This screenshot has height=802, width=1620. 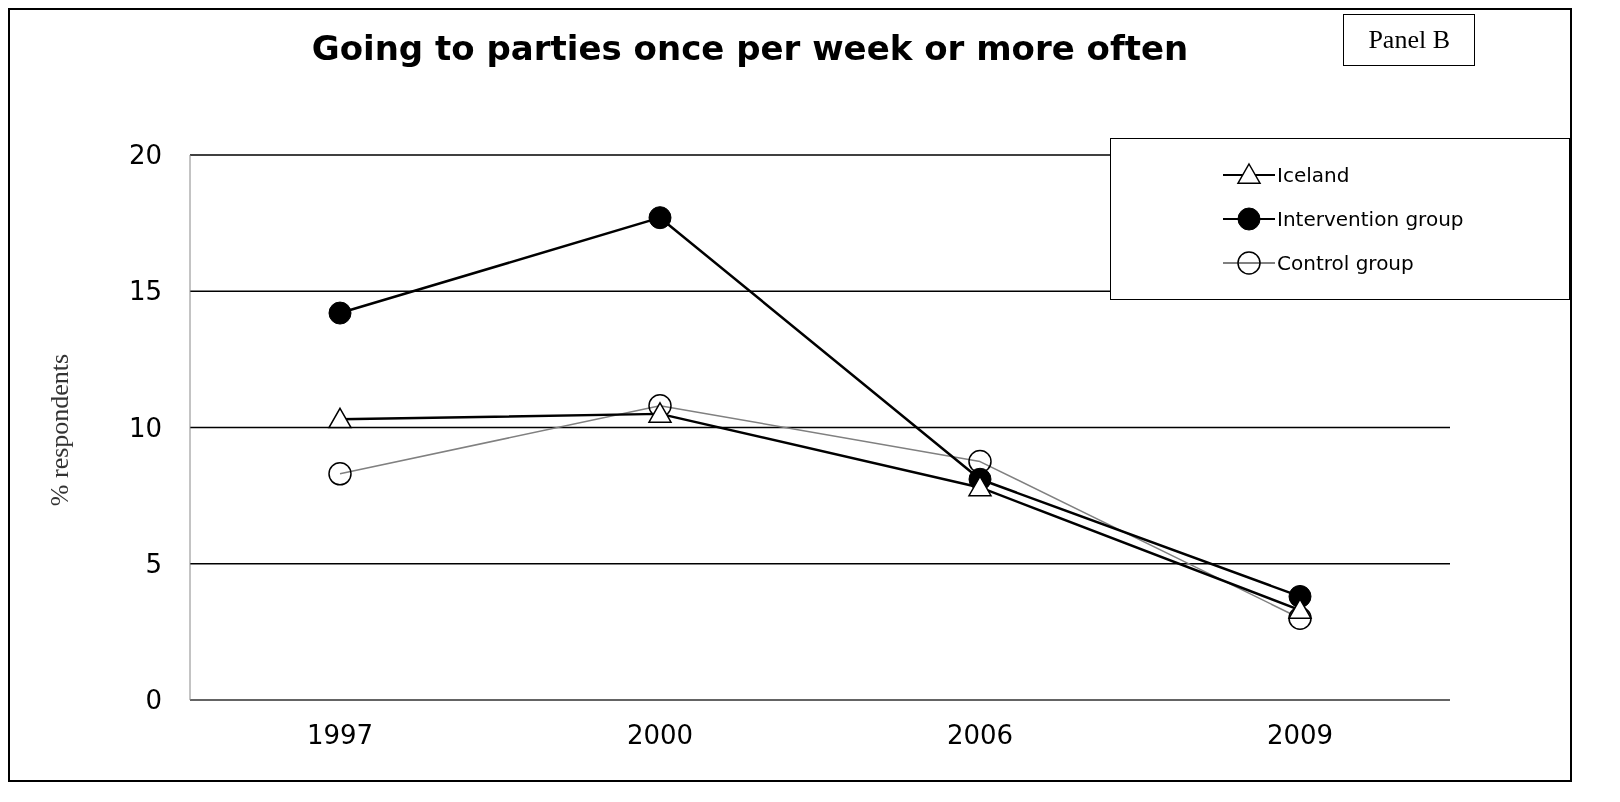 What do you see at coordinates (145, 427) in the screenshot?
I see `y-tick-label: 10` at bounding box center [145, 427].